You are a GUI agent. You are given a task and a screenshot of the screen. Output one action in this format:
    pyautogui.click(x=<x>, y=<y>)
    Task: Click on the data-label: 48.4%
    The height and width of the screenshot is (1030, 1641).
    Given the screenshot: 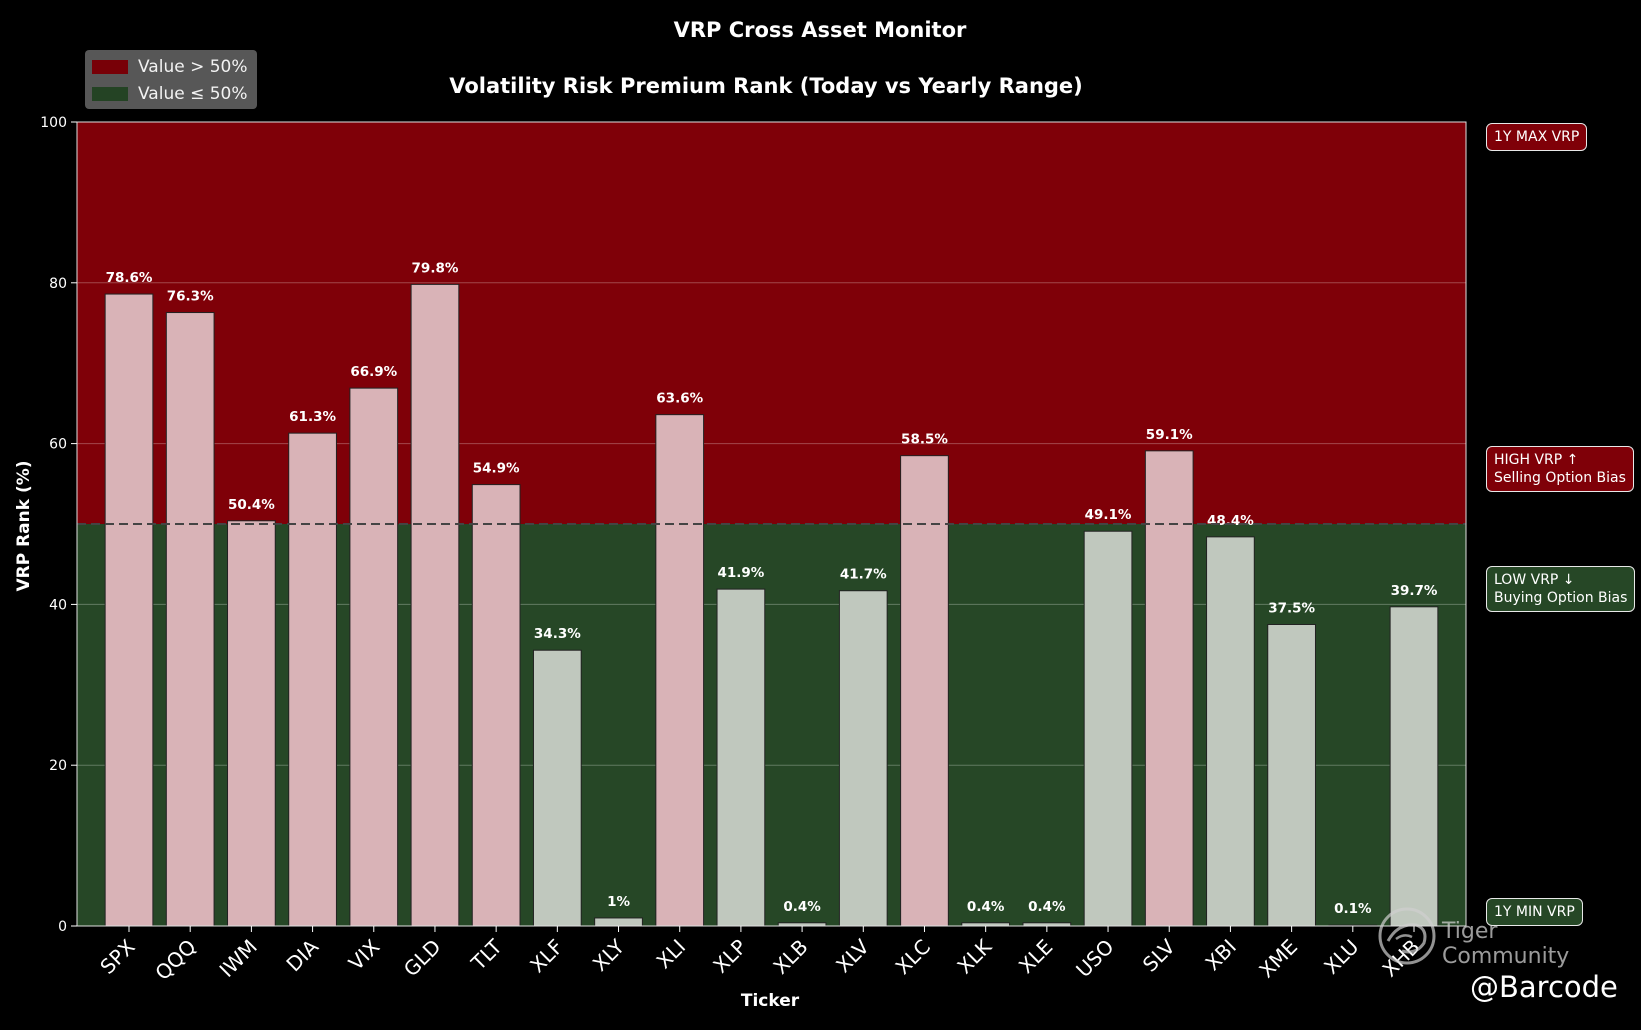 What is the action you would take?
    pyautogui.click(x=1230, y=521)
    